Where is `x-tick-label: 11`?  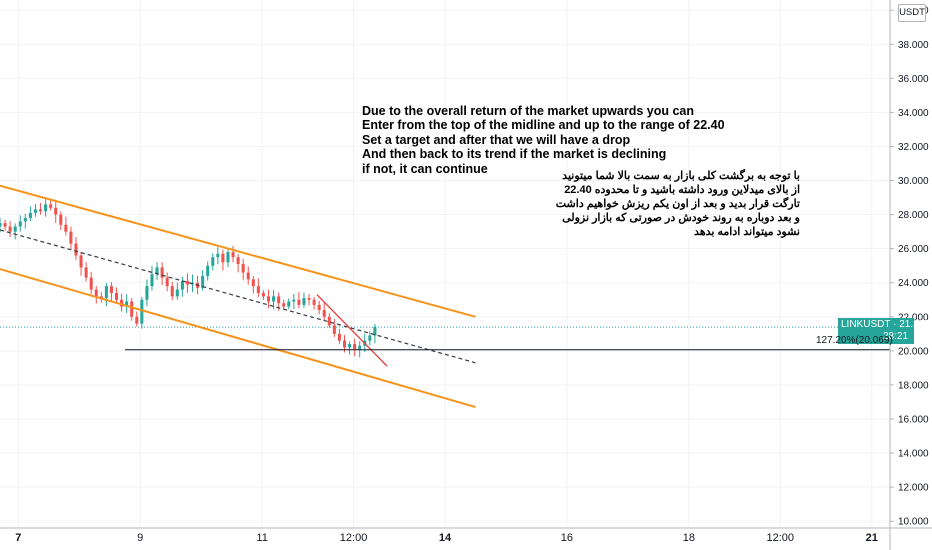 x-tick-label: 11 is located at coordinates (261, 538).